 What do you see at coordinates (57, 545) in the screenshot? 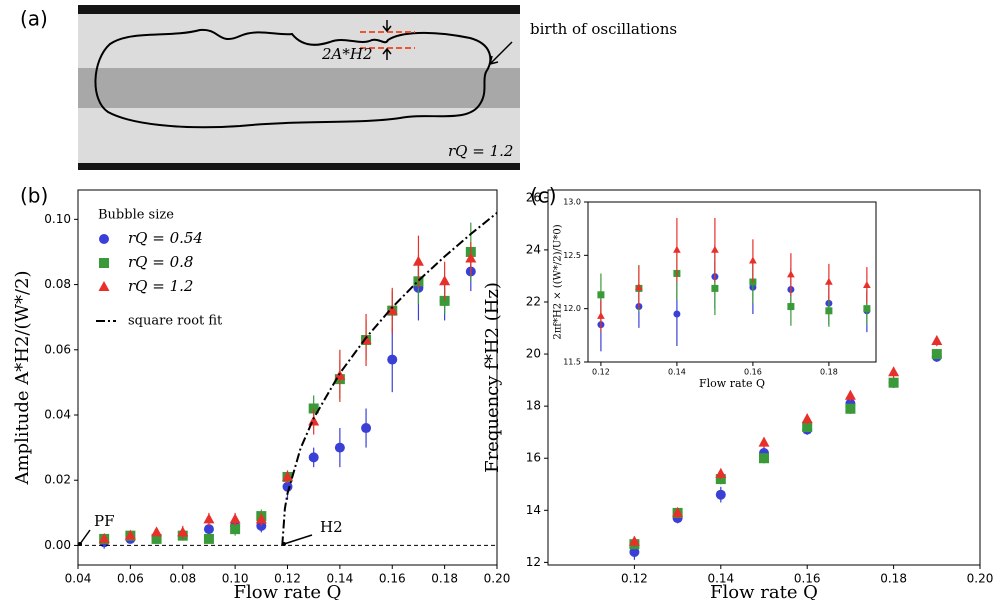
I see `y-tick-label: 0.00` at bounding box center [57, 545].